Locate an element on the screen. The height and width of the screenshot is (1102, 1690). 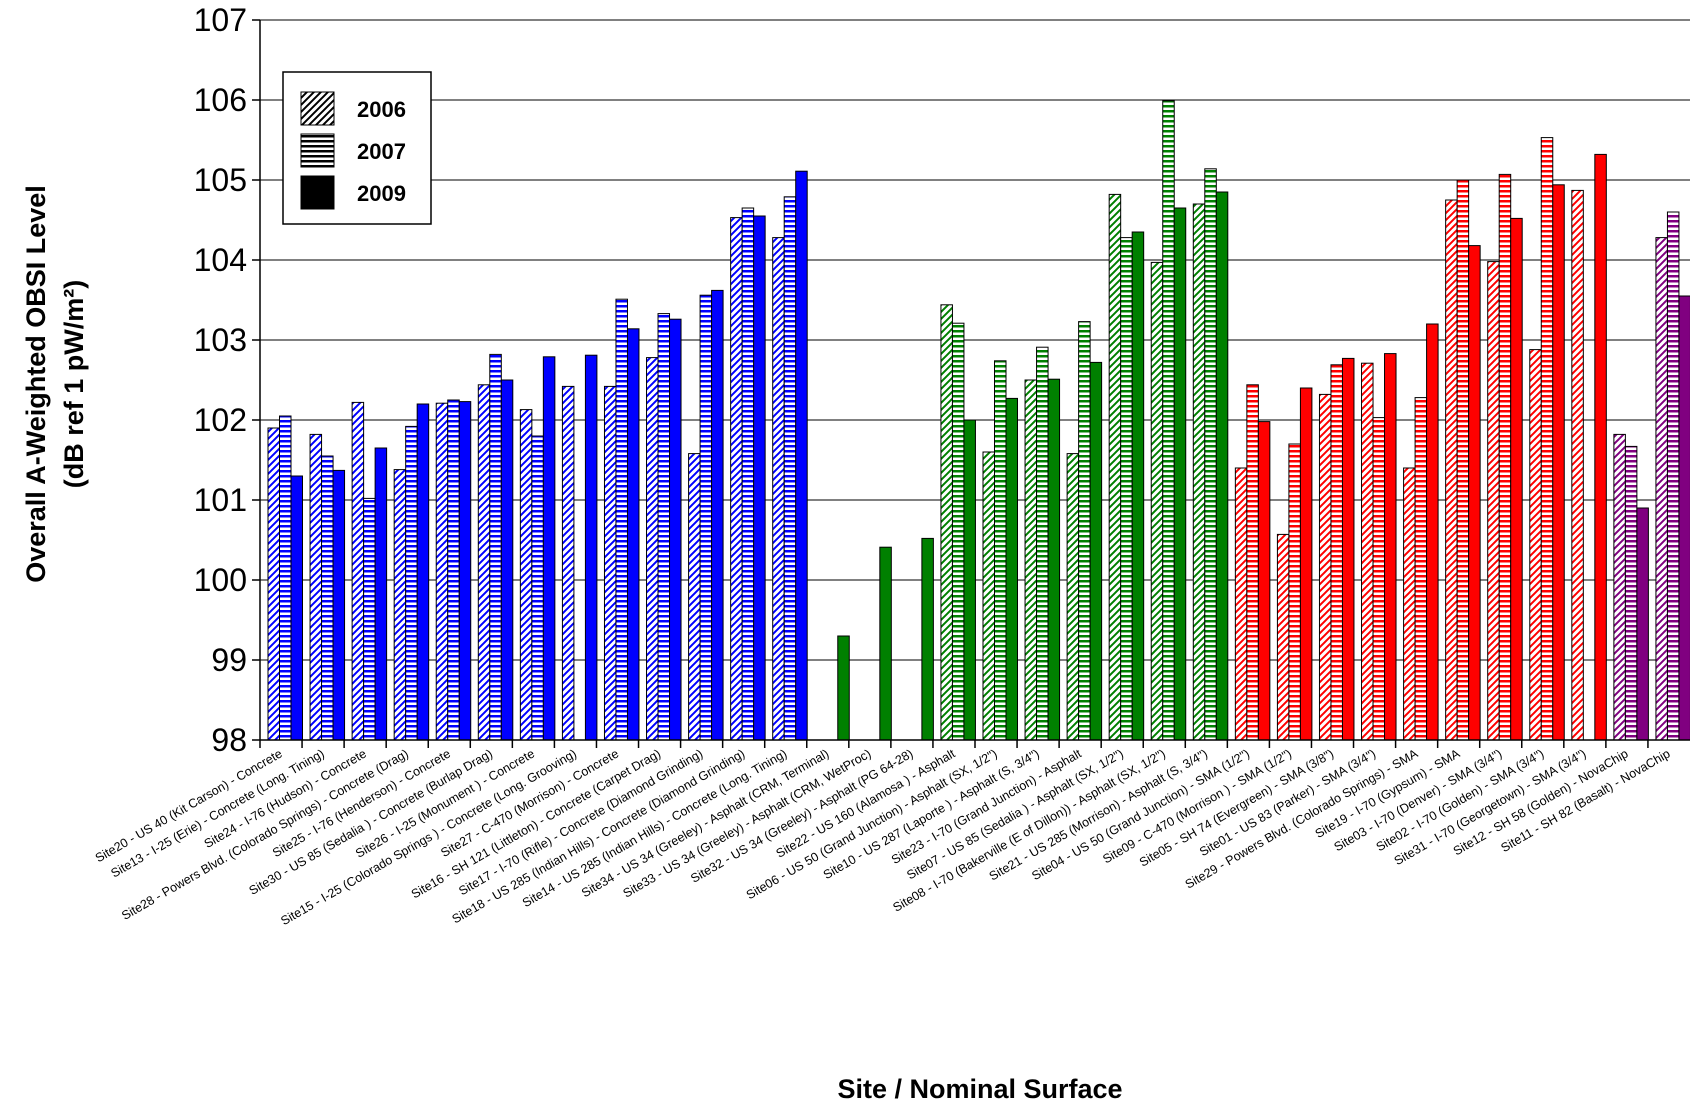
y-tick-label: 98 is located at coordinates (229, 740).